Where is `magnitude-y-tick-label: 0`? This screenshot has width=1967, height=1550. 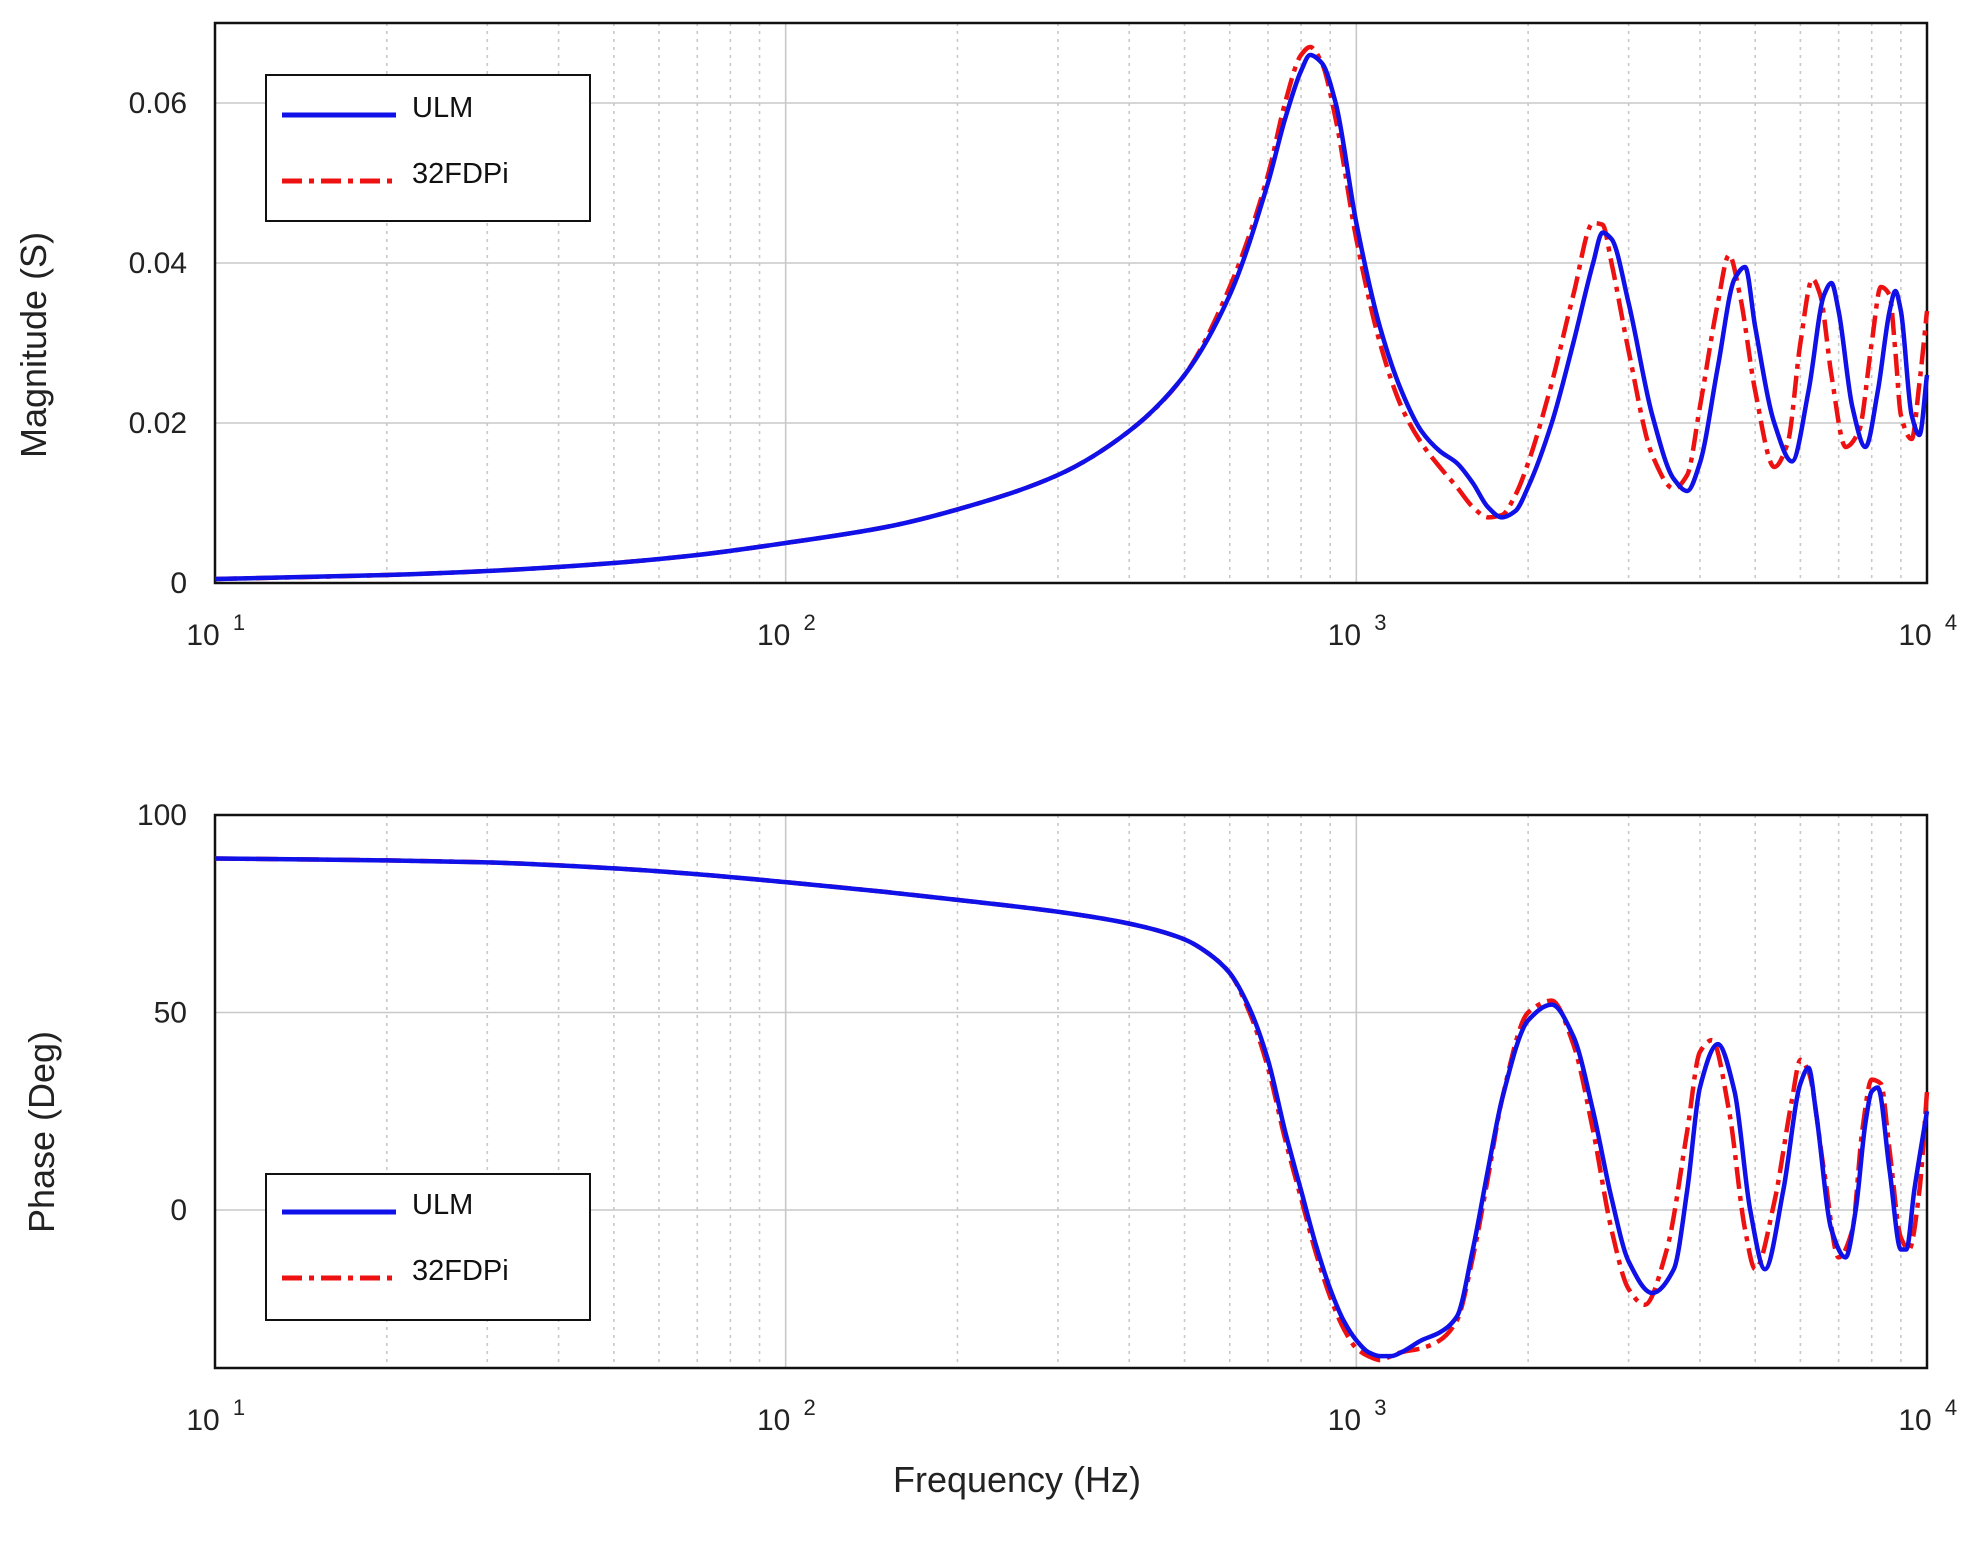 magnitude-y-tick-label: 0 is located at coordinates (178, 583).